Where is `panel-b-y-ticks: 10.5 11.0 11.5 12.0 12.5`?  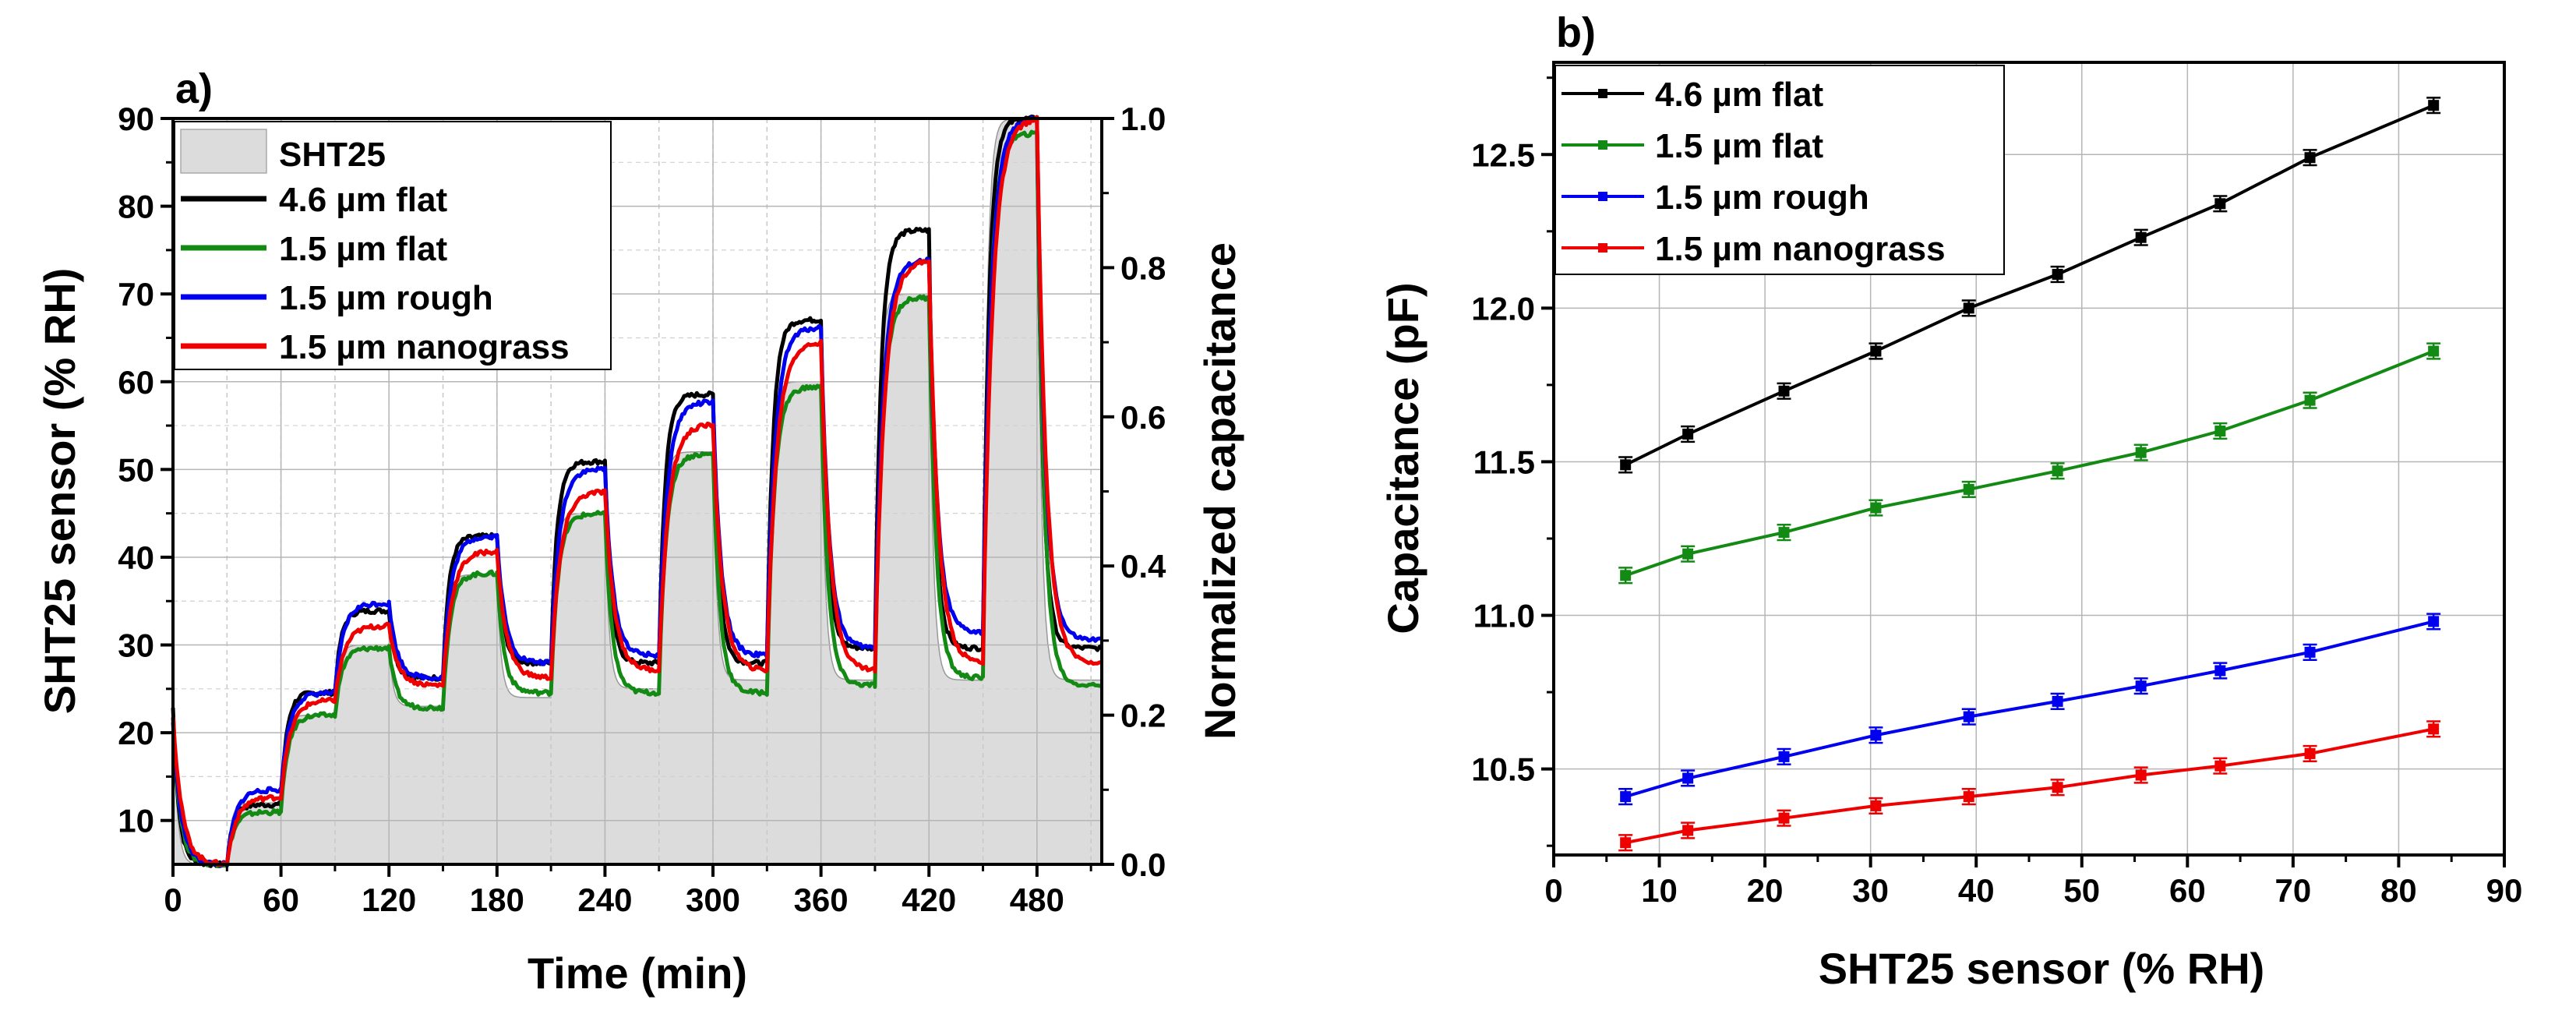
panel-b-y-ticks: 10.5 11.0 11.5 12.0 12.5 is located at coordinates (1512, 461).